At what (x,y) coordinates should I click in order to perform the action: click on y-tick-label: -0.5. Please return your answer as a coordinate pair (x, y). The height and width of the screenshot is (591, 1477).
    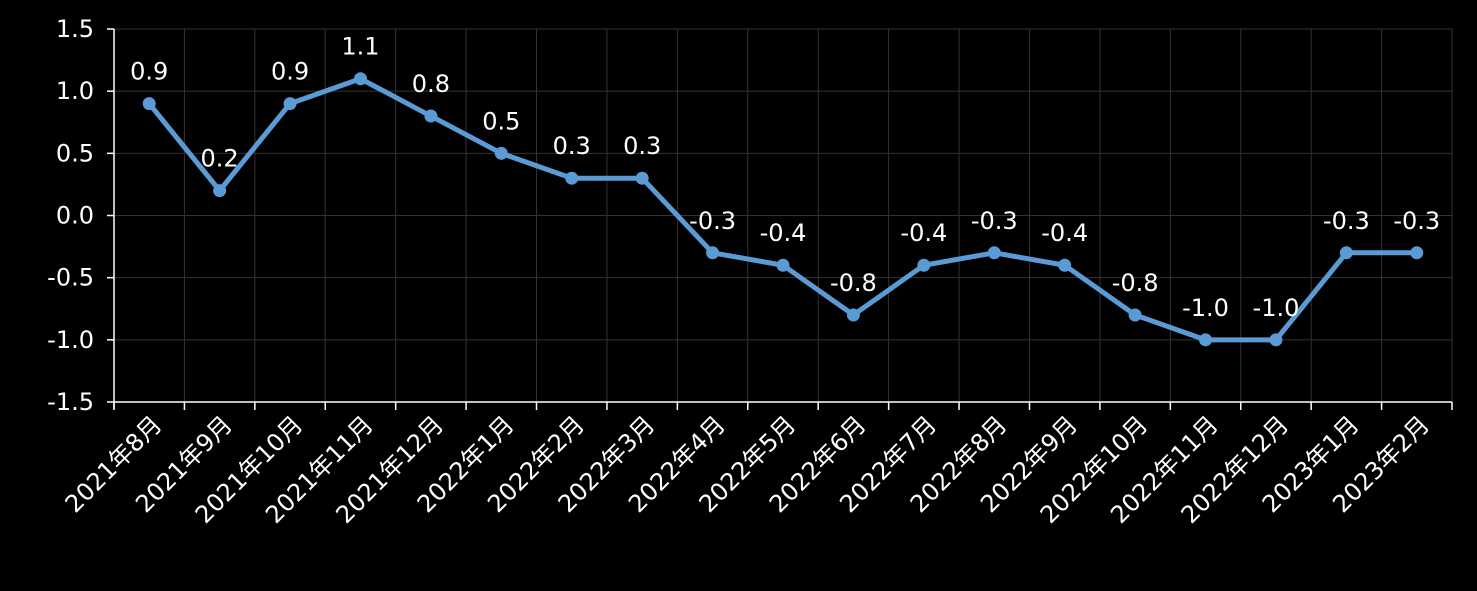
    Looking at the image, I should click on (70, 278).